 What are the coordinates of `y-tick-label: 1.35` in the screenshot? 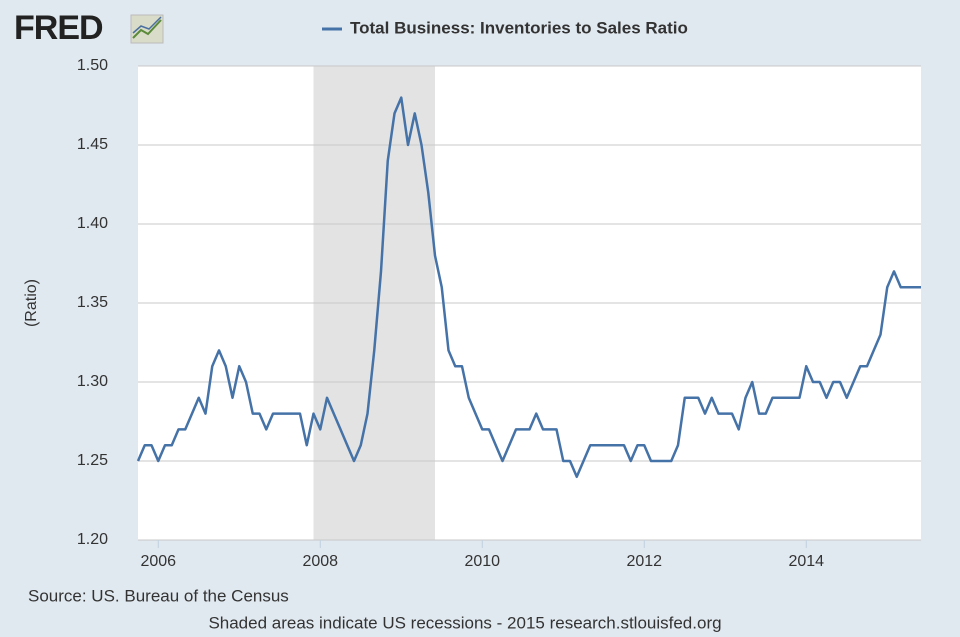 It's located at (92, 302).